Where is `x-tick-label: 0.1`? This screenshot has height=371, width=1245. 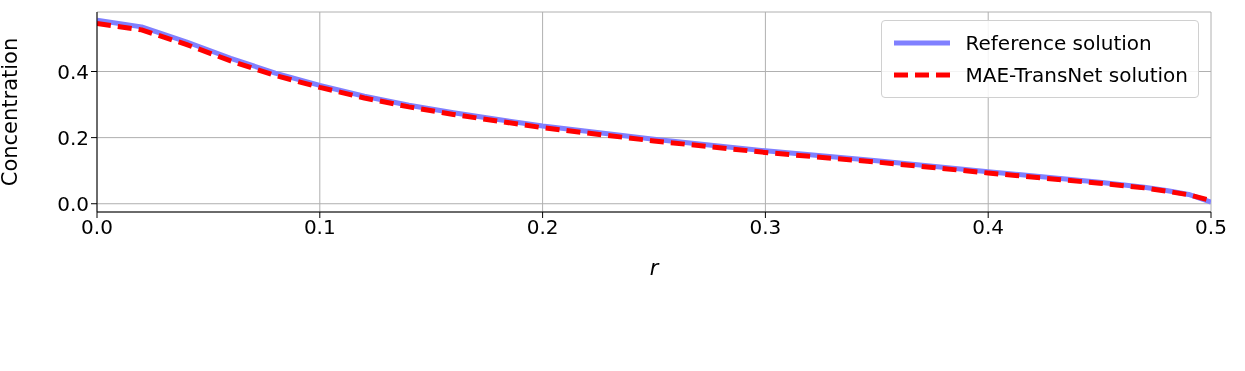
x-tick-label: 0.1 is located at coordinates (319, 227).